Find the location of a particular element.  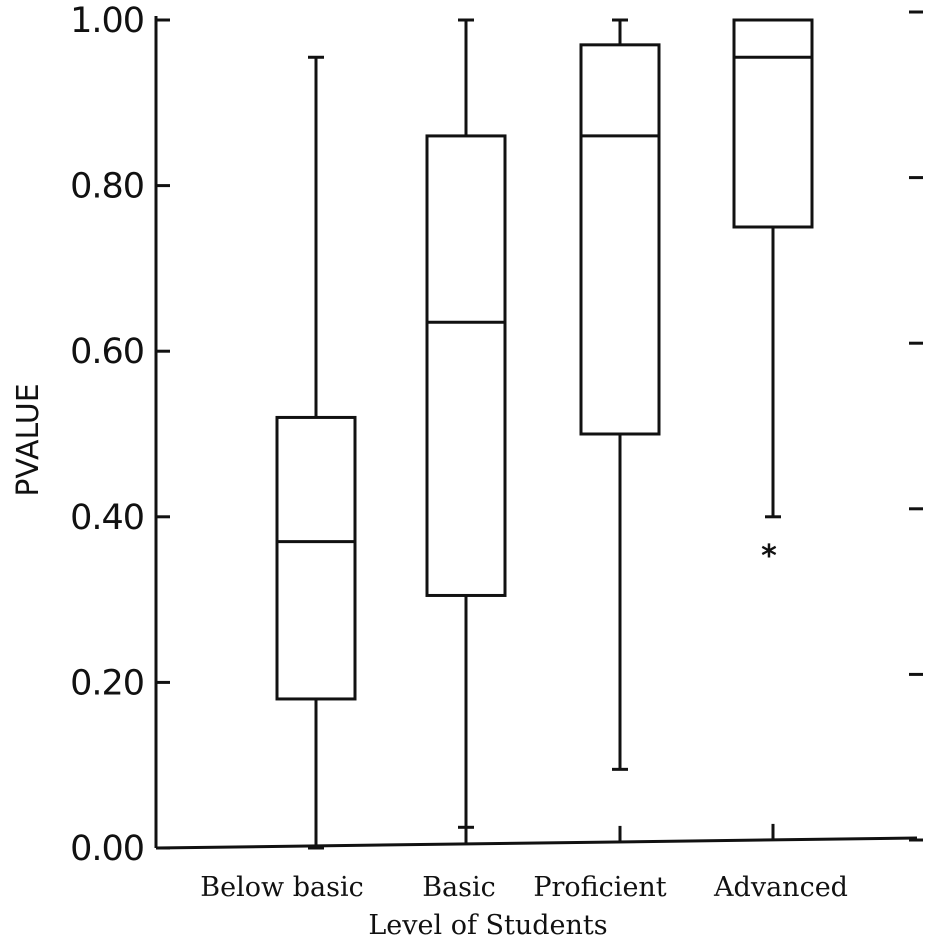

outlier-point: * is located at coordinates (769, 556).